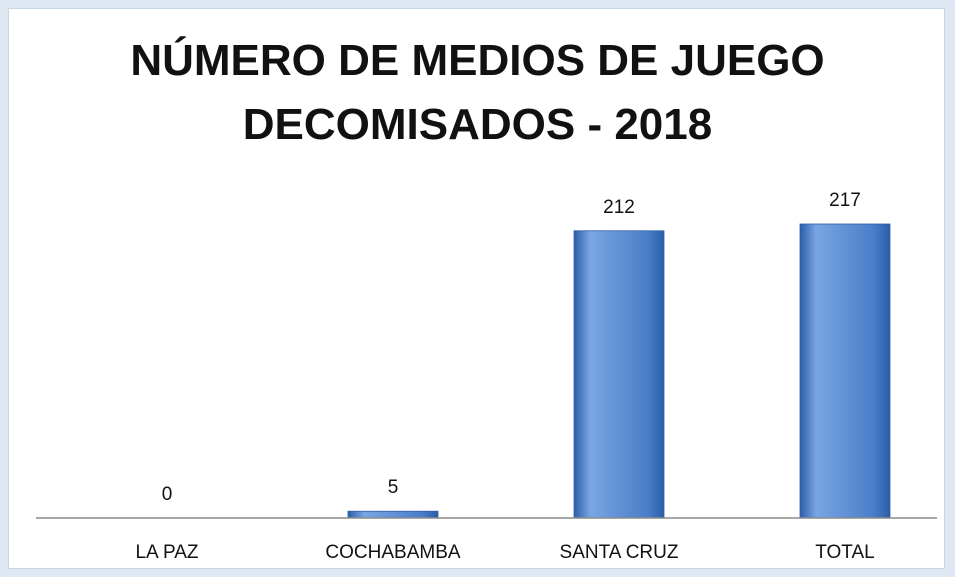  Describe the element at coordinates (477, 60) in the screenshot. I see `chart-title-line-1: NÚMERO DE MEDIOS DE JUEGO` at that location.